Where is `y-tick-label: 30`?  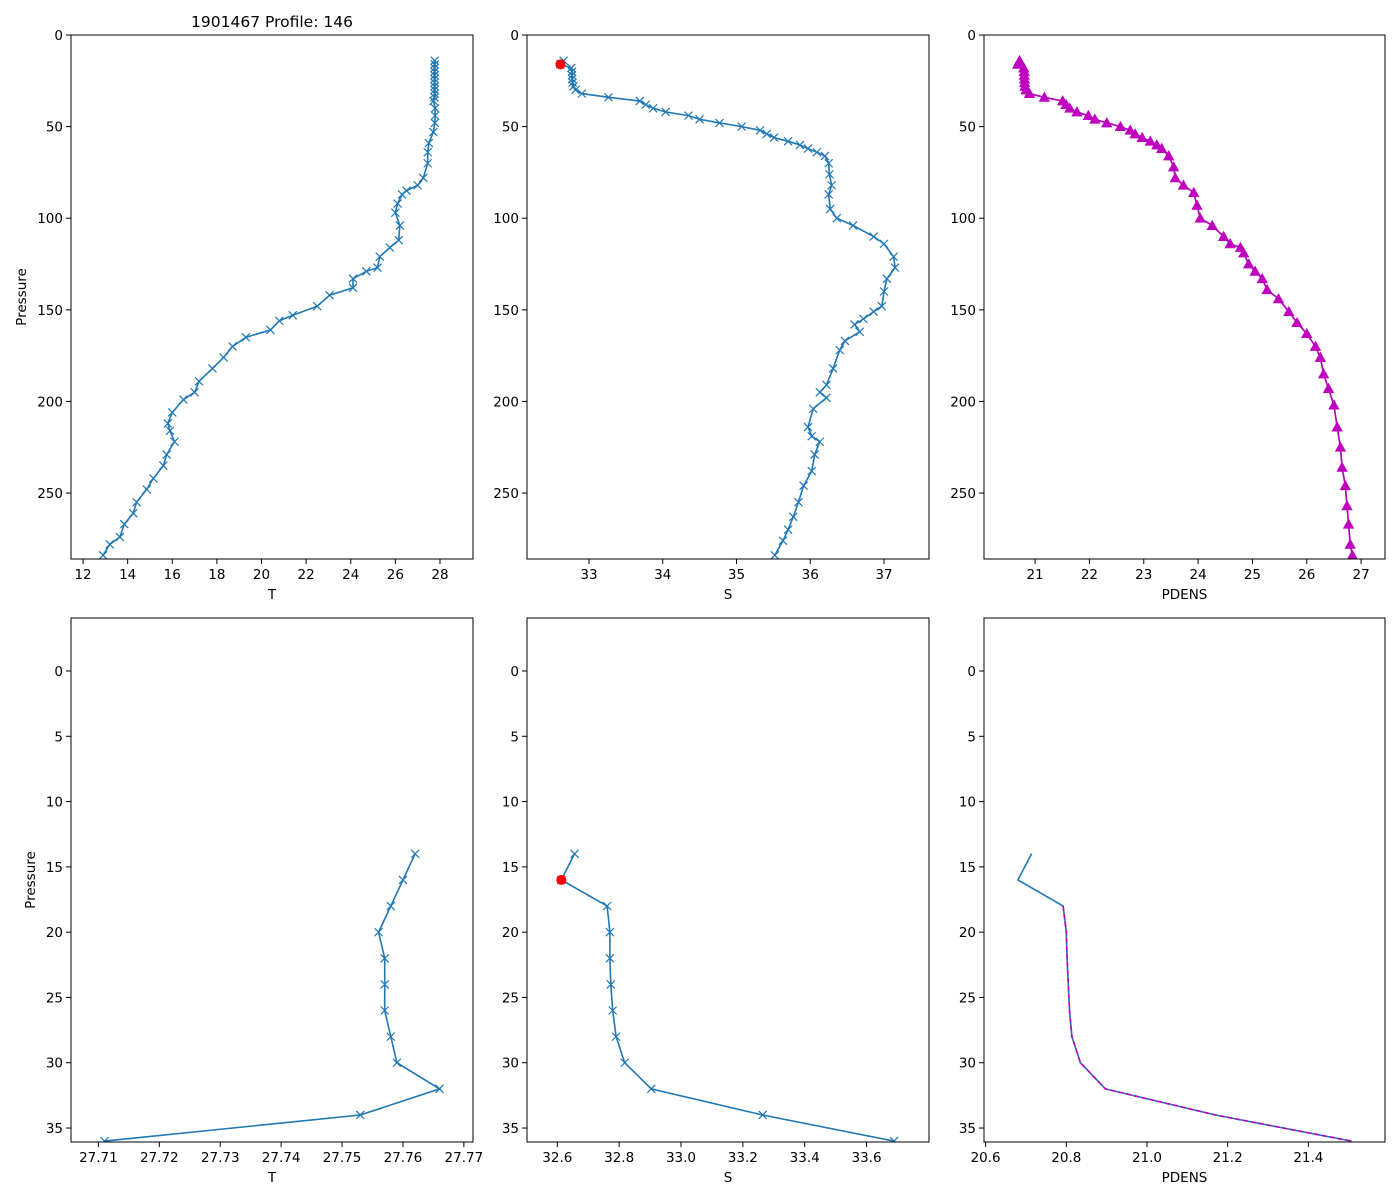
y-tick-label: 30 is located at coordinates (967, 1064).